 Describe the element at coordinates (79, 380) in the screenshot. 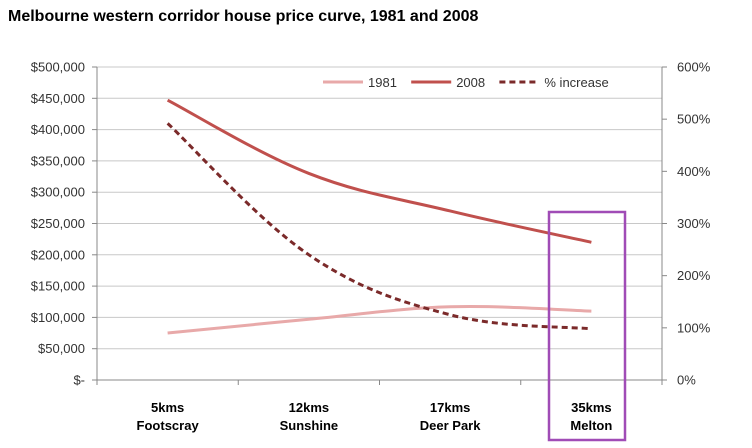

I see `left-tick-label: $-` at that location.